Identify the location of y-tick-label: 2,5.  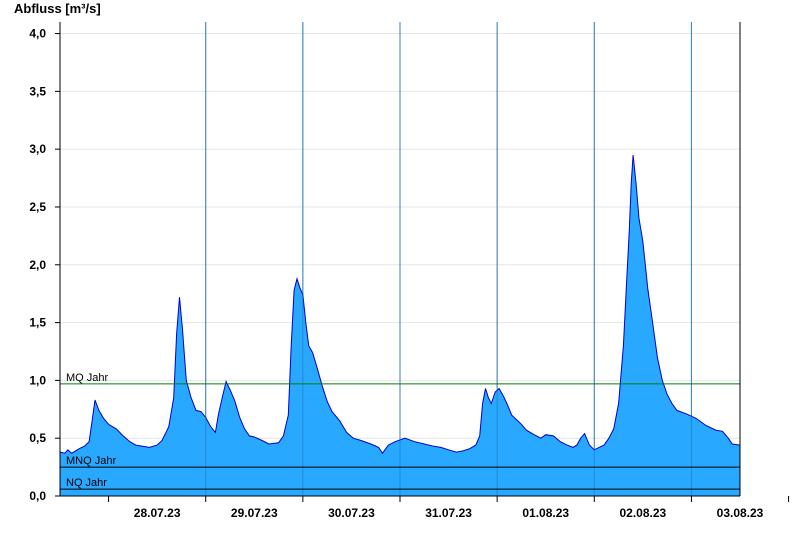
(37, 207).